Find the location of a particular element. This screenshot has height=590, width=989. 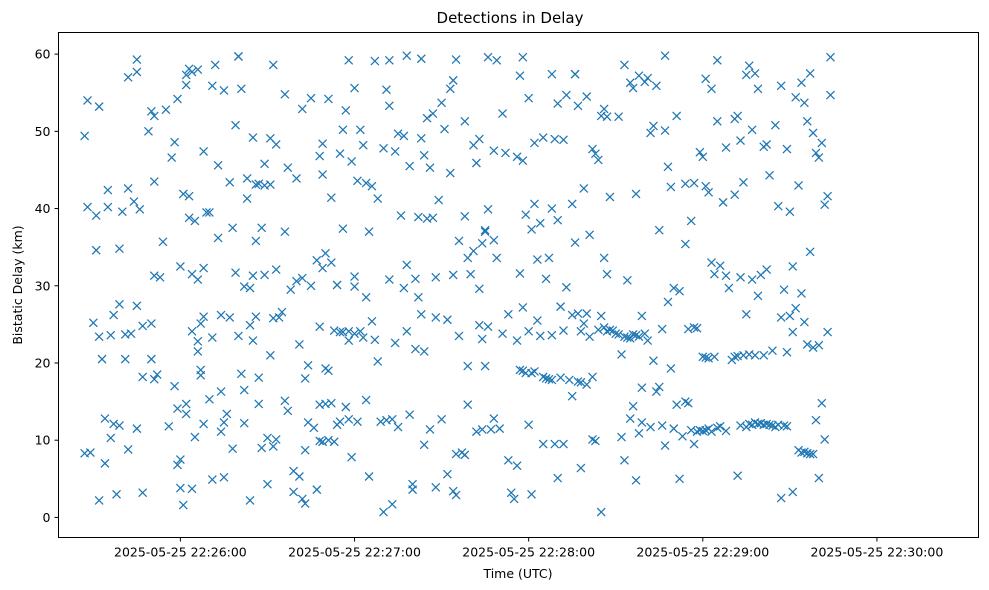

y-tick-label: 40 is located at coordinates (43, 208).